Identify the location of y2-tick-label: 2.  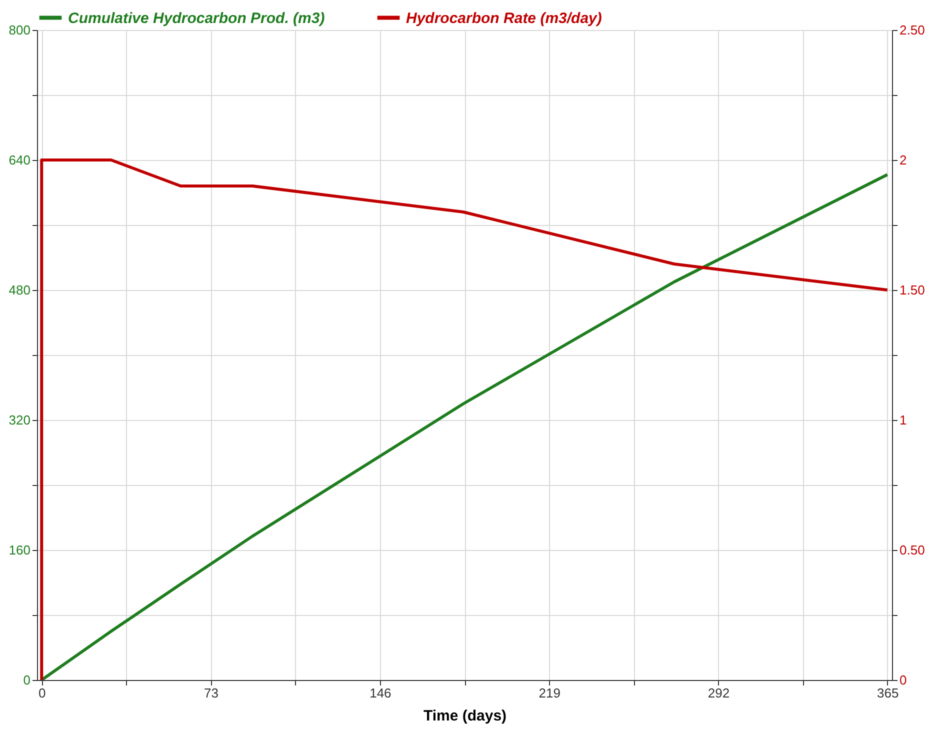
(903, 160).